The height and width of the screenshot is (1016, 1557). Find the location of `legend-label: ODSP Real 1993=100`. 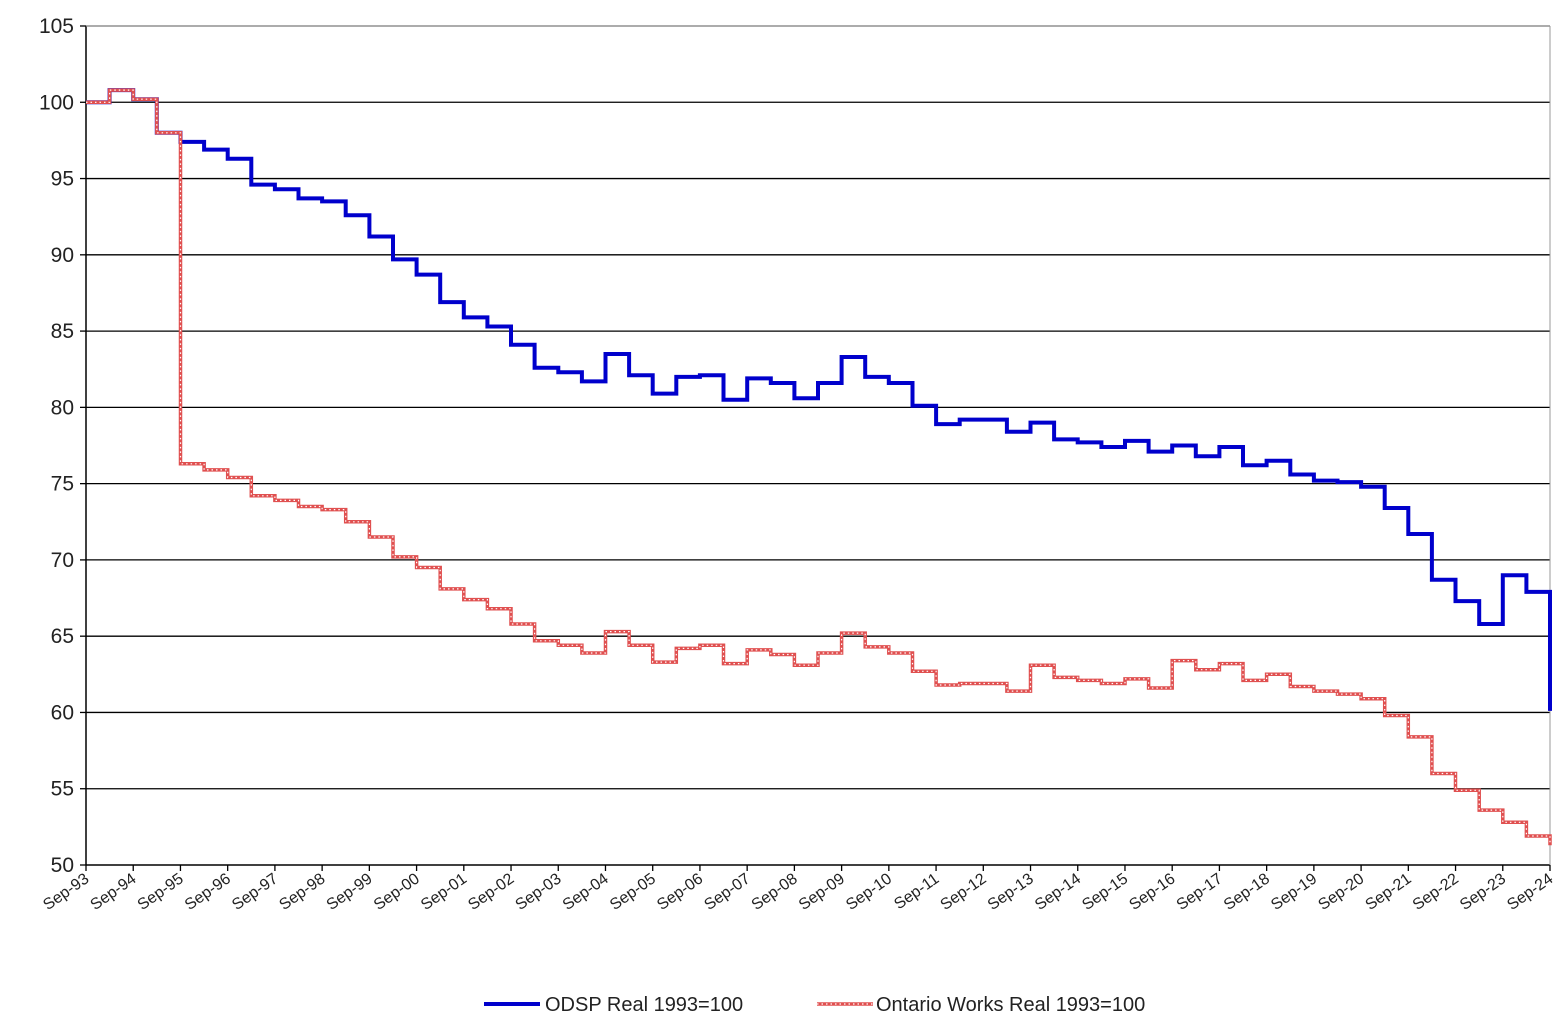

legend-label: ODSP Real 1993=100 is located at coordinates (644, 1005).